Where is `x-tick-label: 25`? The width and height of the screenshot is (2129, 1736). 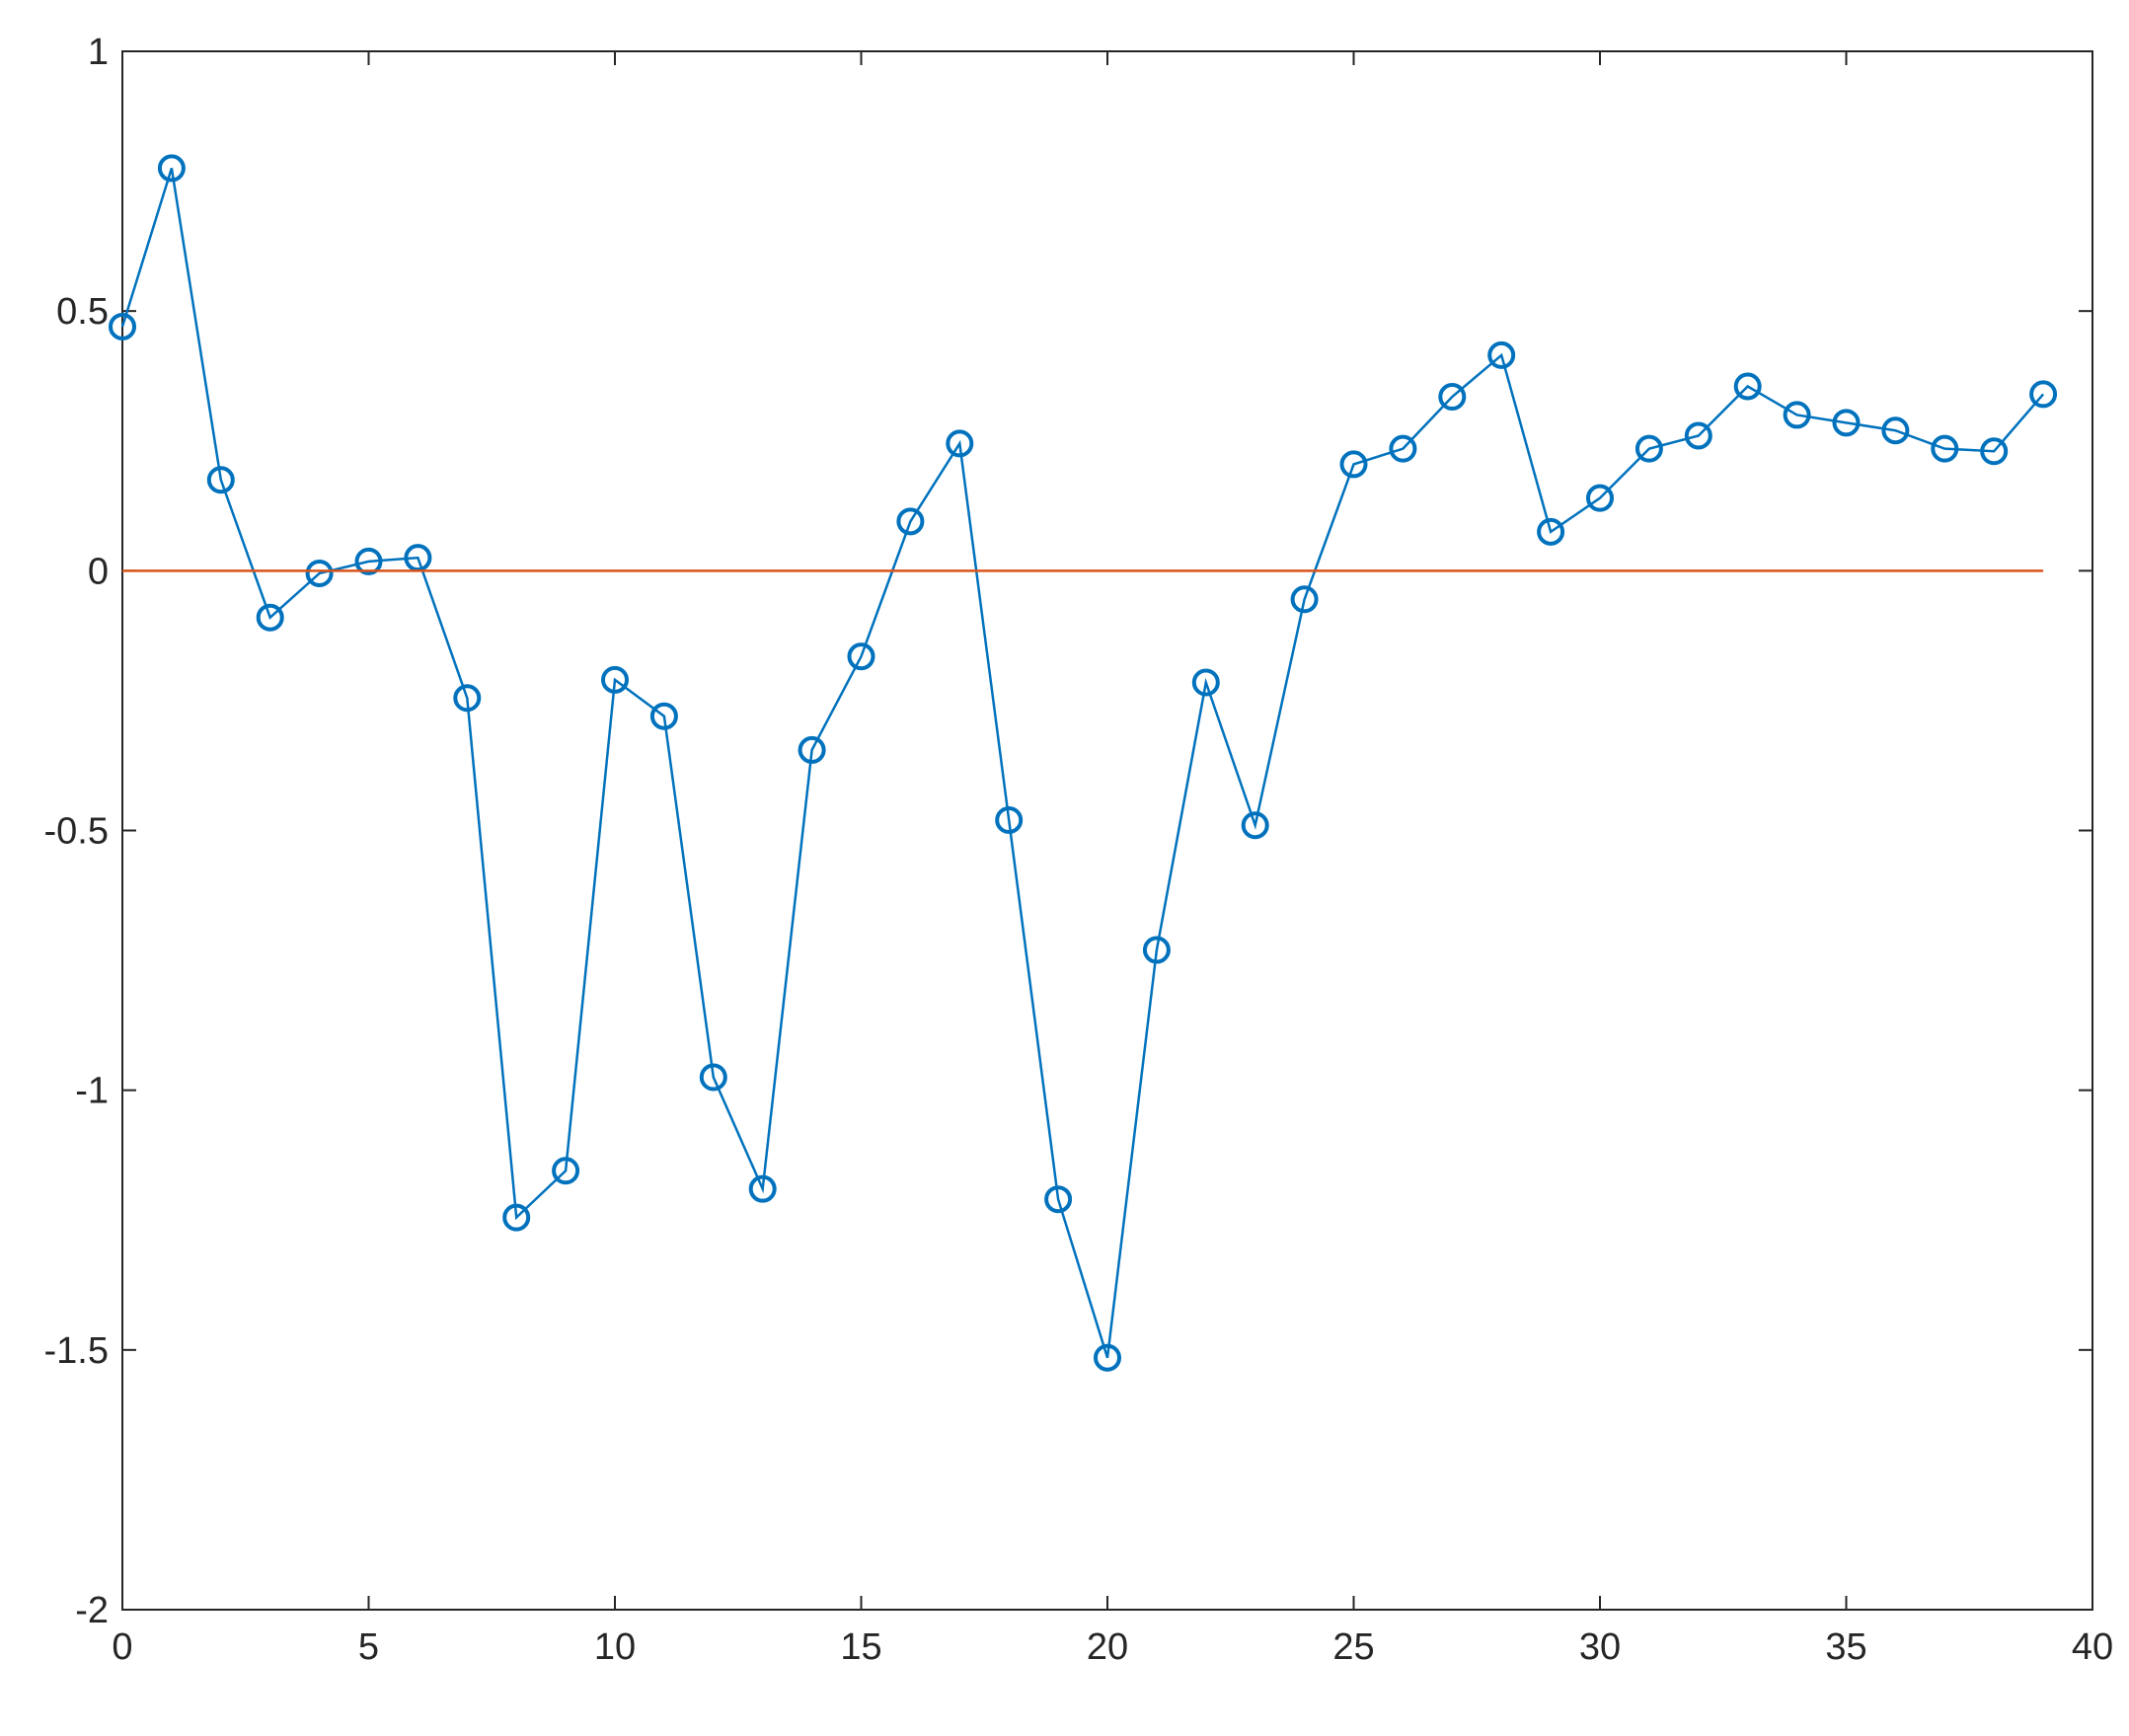 x-tick-label: 25 is located at coordinates (1353, 1647).